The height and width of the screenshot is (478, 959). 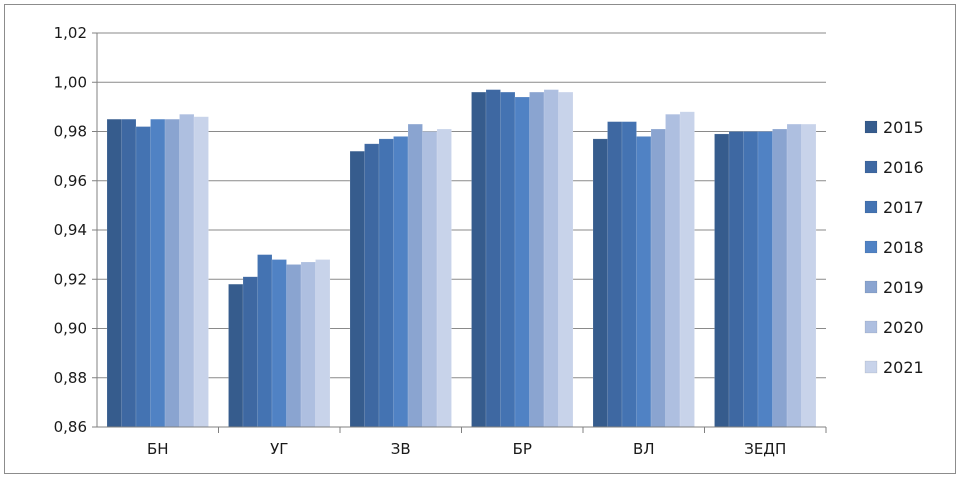 What do you see at coordinates (903, 247) in the screenshot?
I see `legend-label: 2018` at bounding box center [903, 247].